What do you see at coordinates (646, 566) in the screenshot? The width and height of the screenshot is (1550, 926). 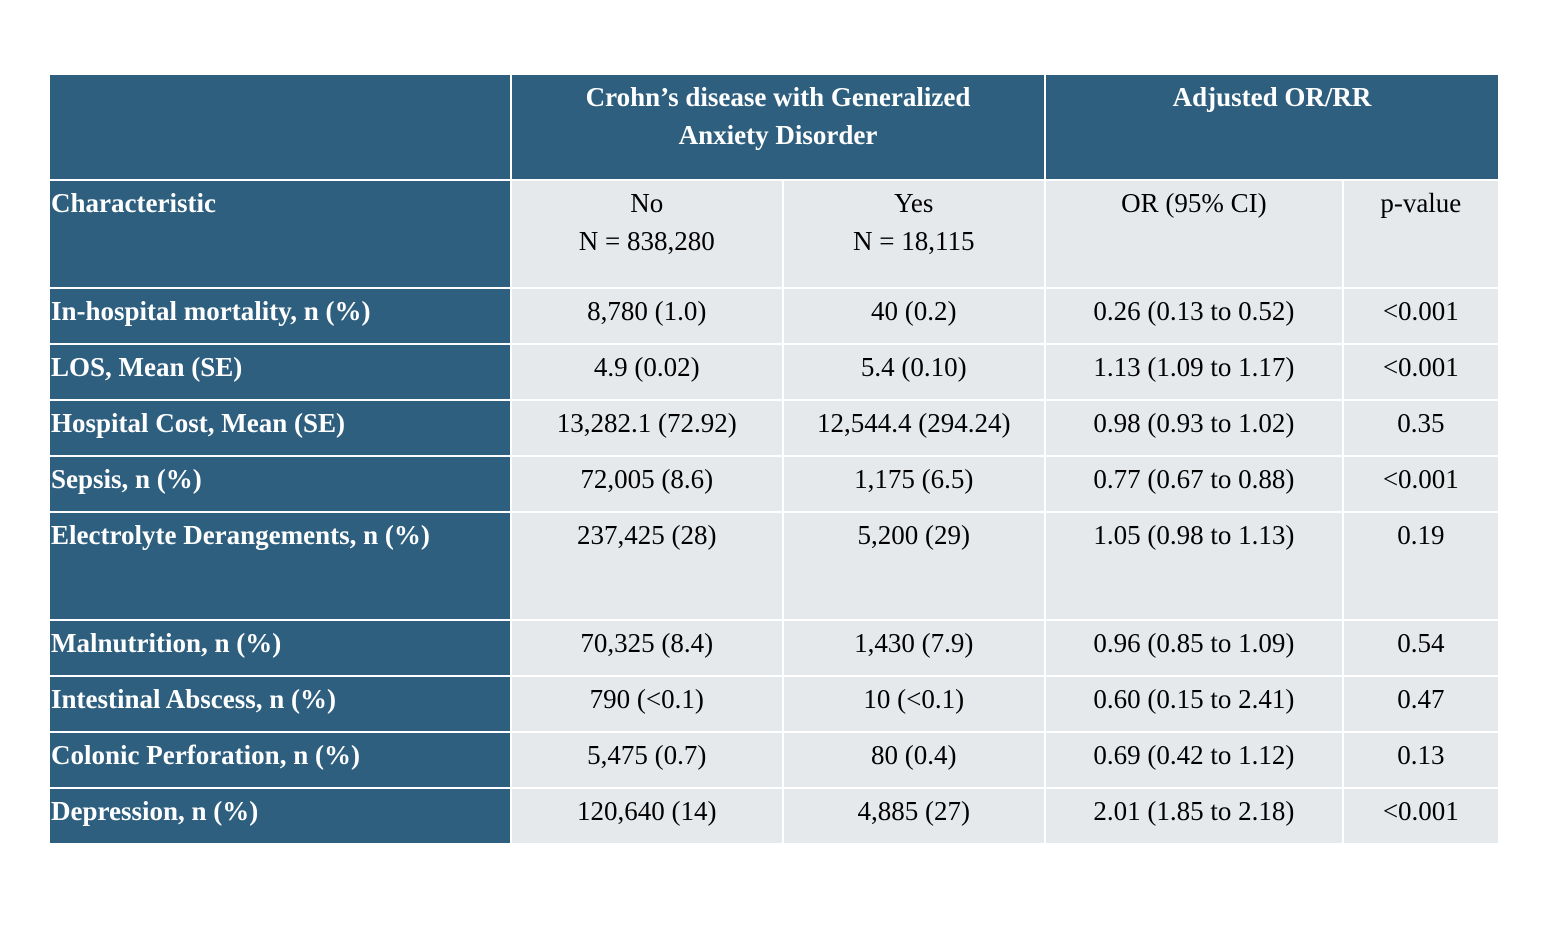 I see `row-no-value: 237,425 (28)` at bounding box center [646, 566].